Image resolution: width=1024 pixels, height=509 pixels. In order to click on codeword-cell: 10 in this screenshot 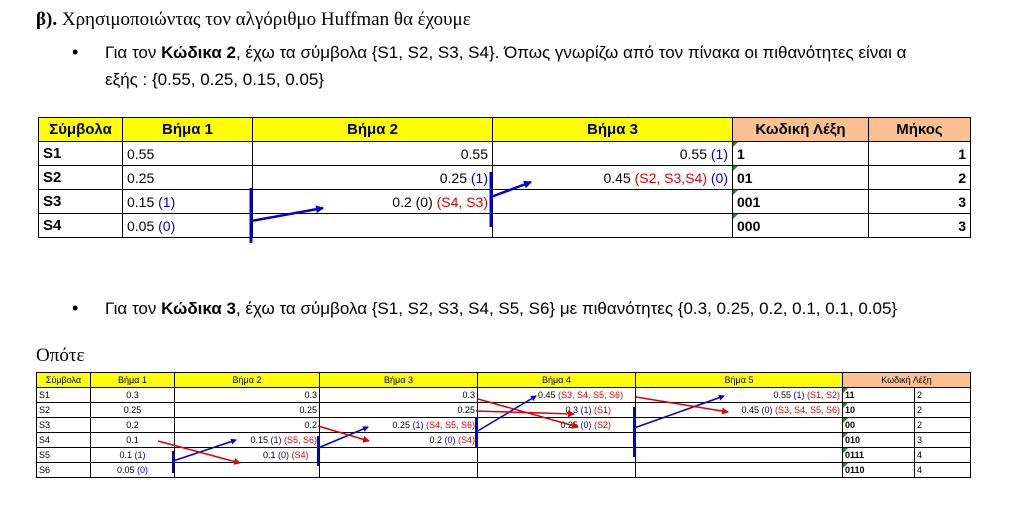, I will do `click(878, 410)`.